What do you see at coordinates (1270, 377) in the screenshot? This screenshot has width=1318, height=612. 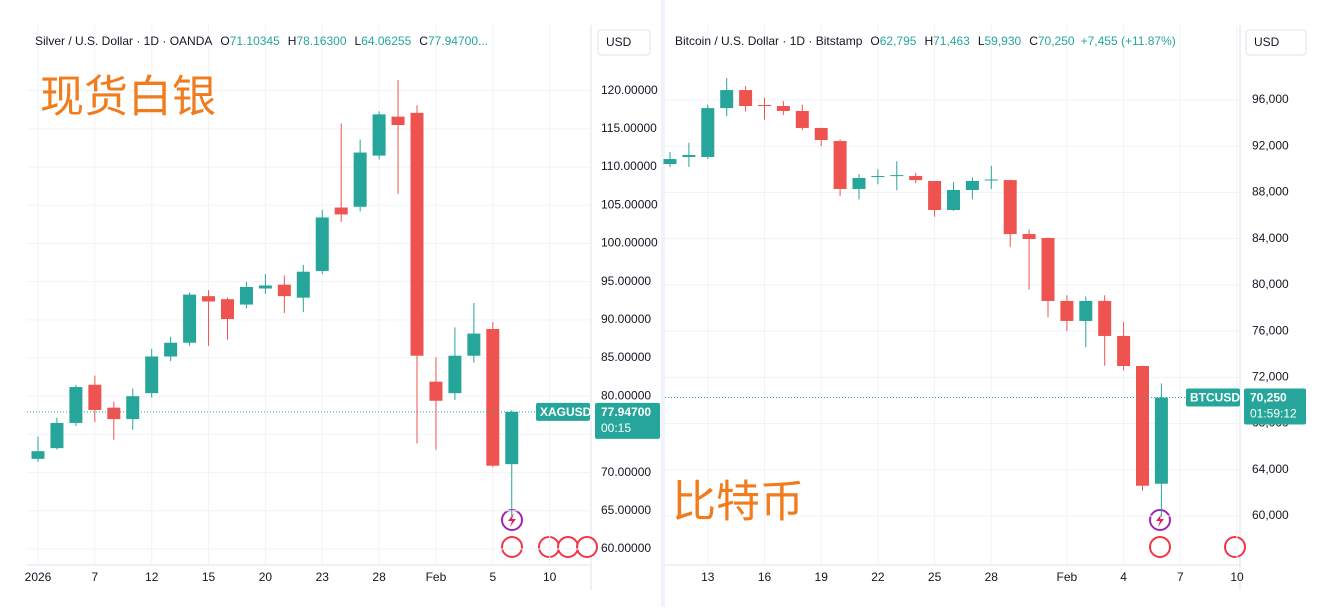 I see `y-tick-label: 72,000` at bounding box center [1270, 377].